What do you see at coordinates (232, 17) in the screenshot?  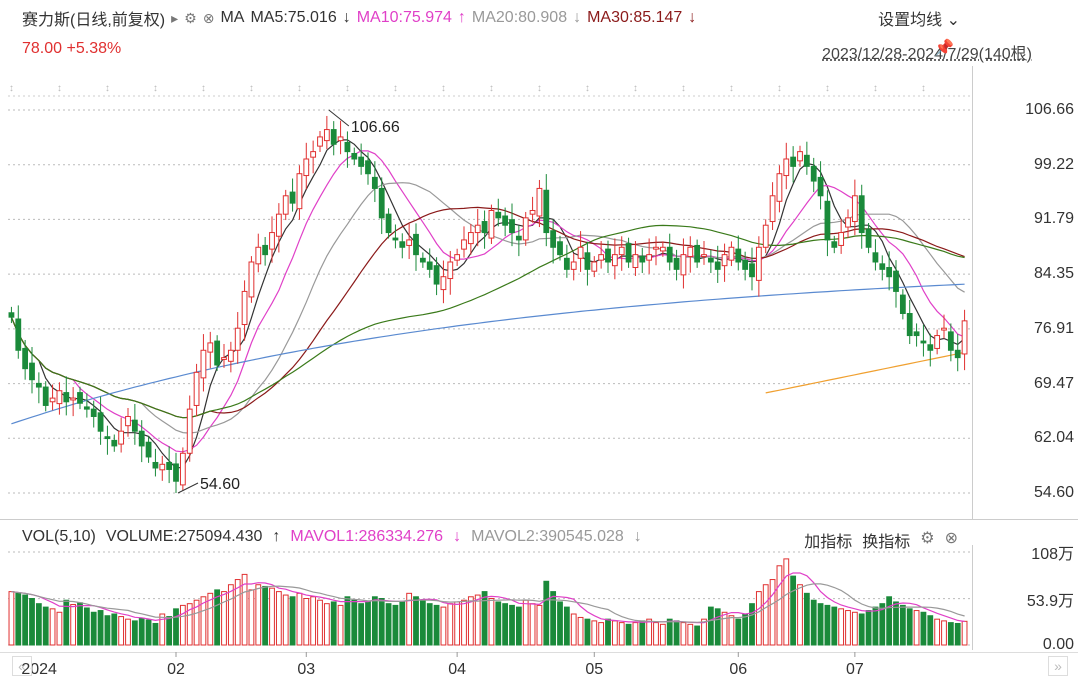 I see `ma-label: MA` at bounding box center [232, 17].